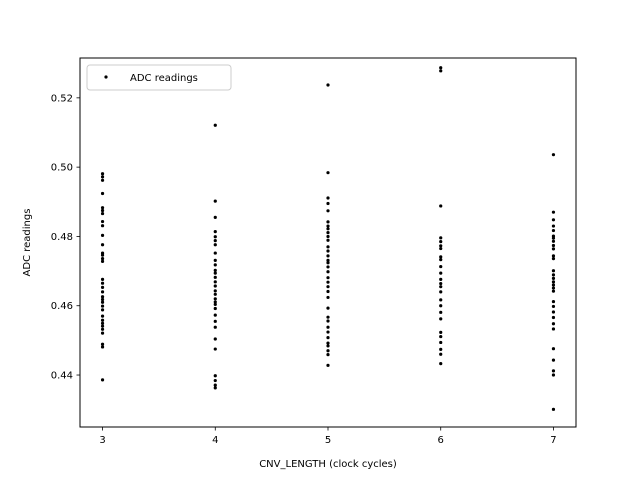 The image size is (640, 480). What do you see at coordinates (62, 98) in the screenshot?
I see `y-tick-label: 0.52` at bounding box center [62, 98].